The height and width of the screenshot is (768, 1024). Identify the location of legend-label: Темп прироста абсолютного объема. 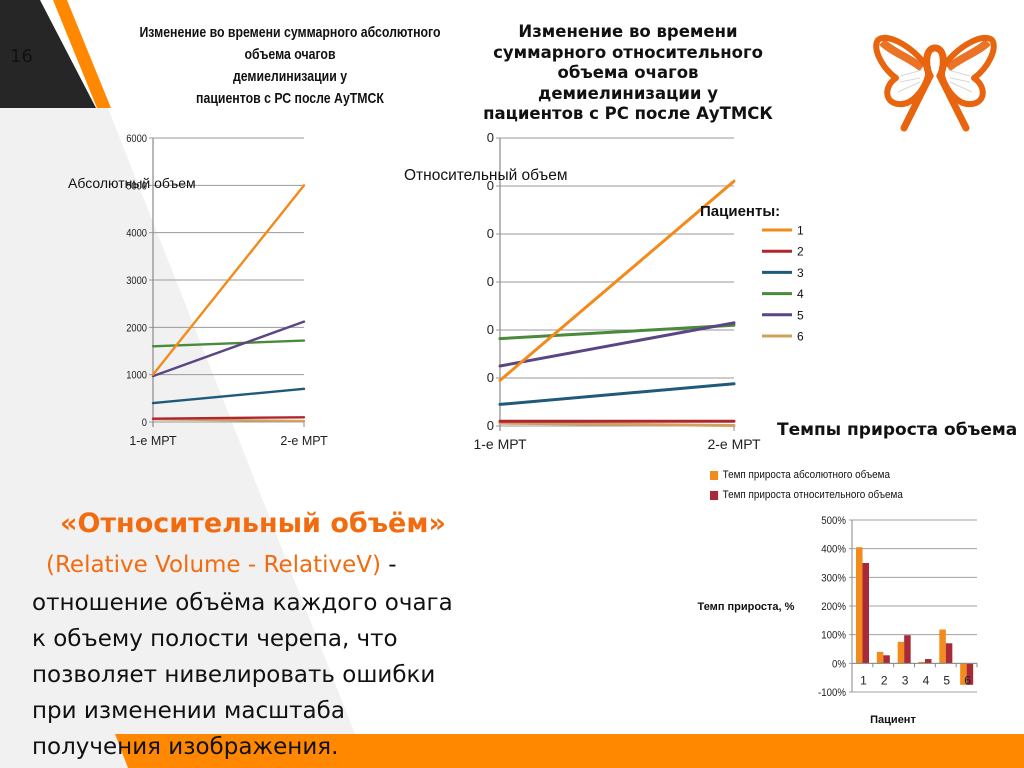
(806, 475).